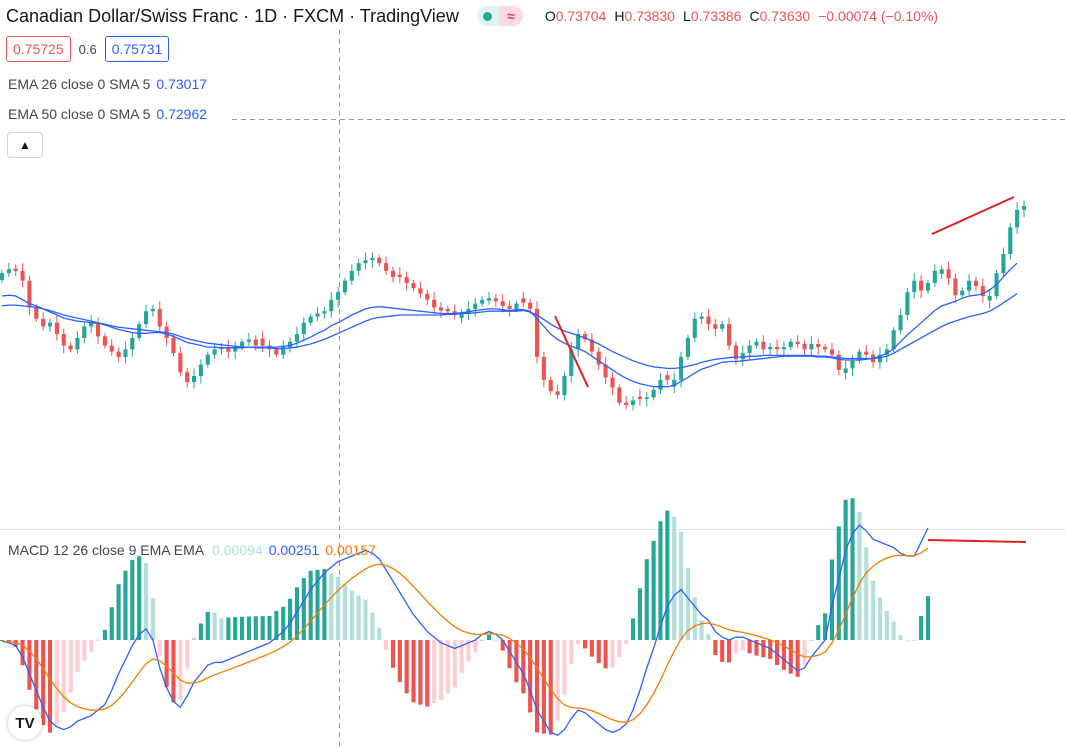 This screenshot has width=1065, height=747. I want to click on ema50-legend: EMA 50 close 0 SMA 5 0.72962, so click(108, 114).